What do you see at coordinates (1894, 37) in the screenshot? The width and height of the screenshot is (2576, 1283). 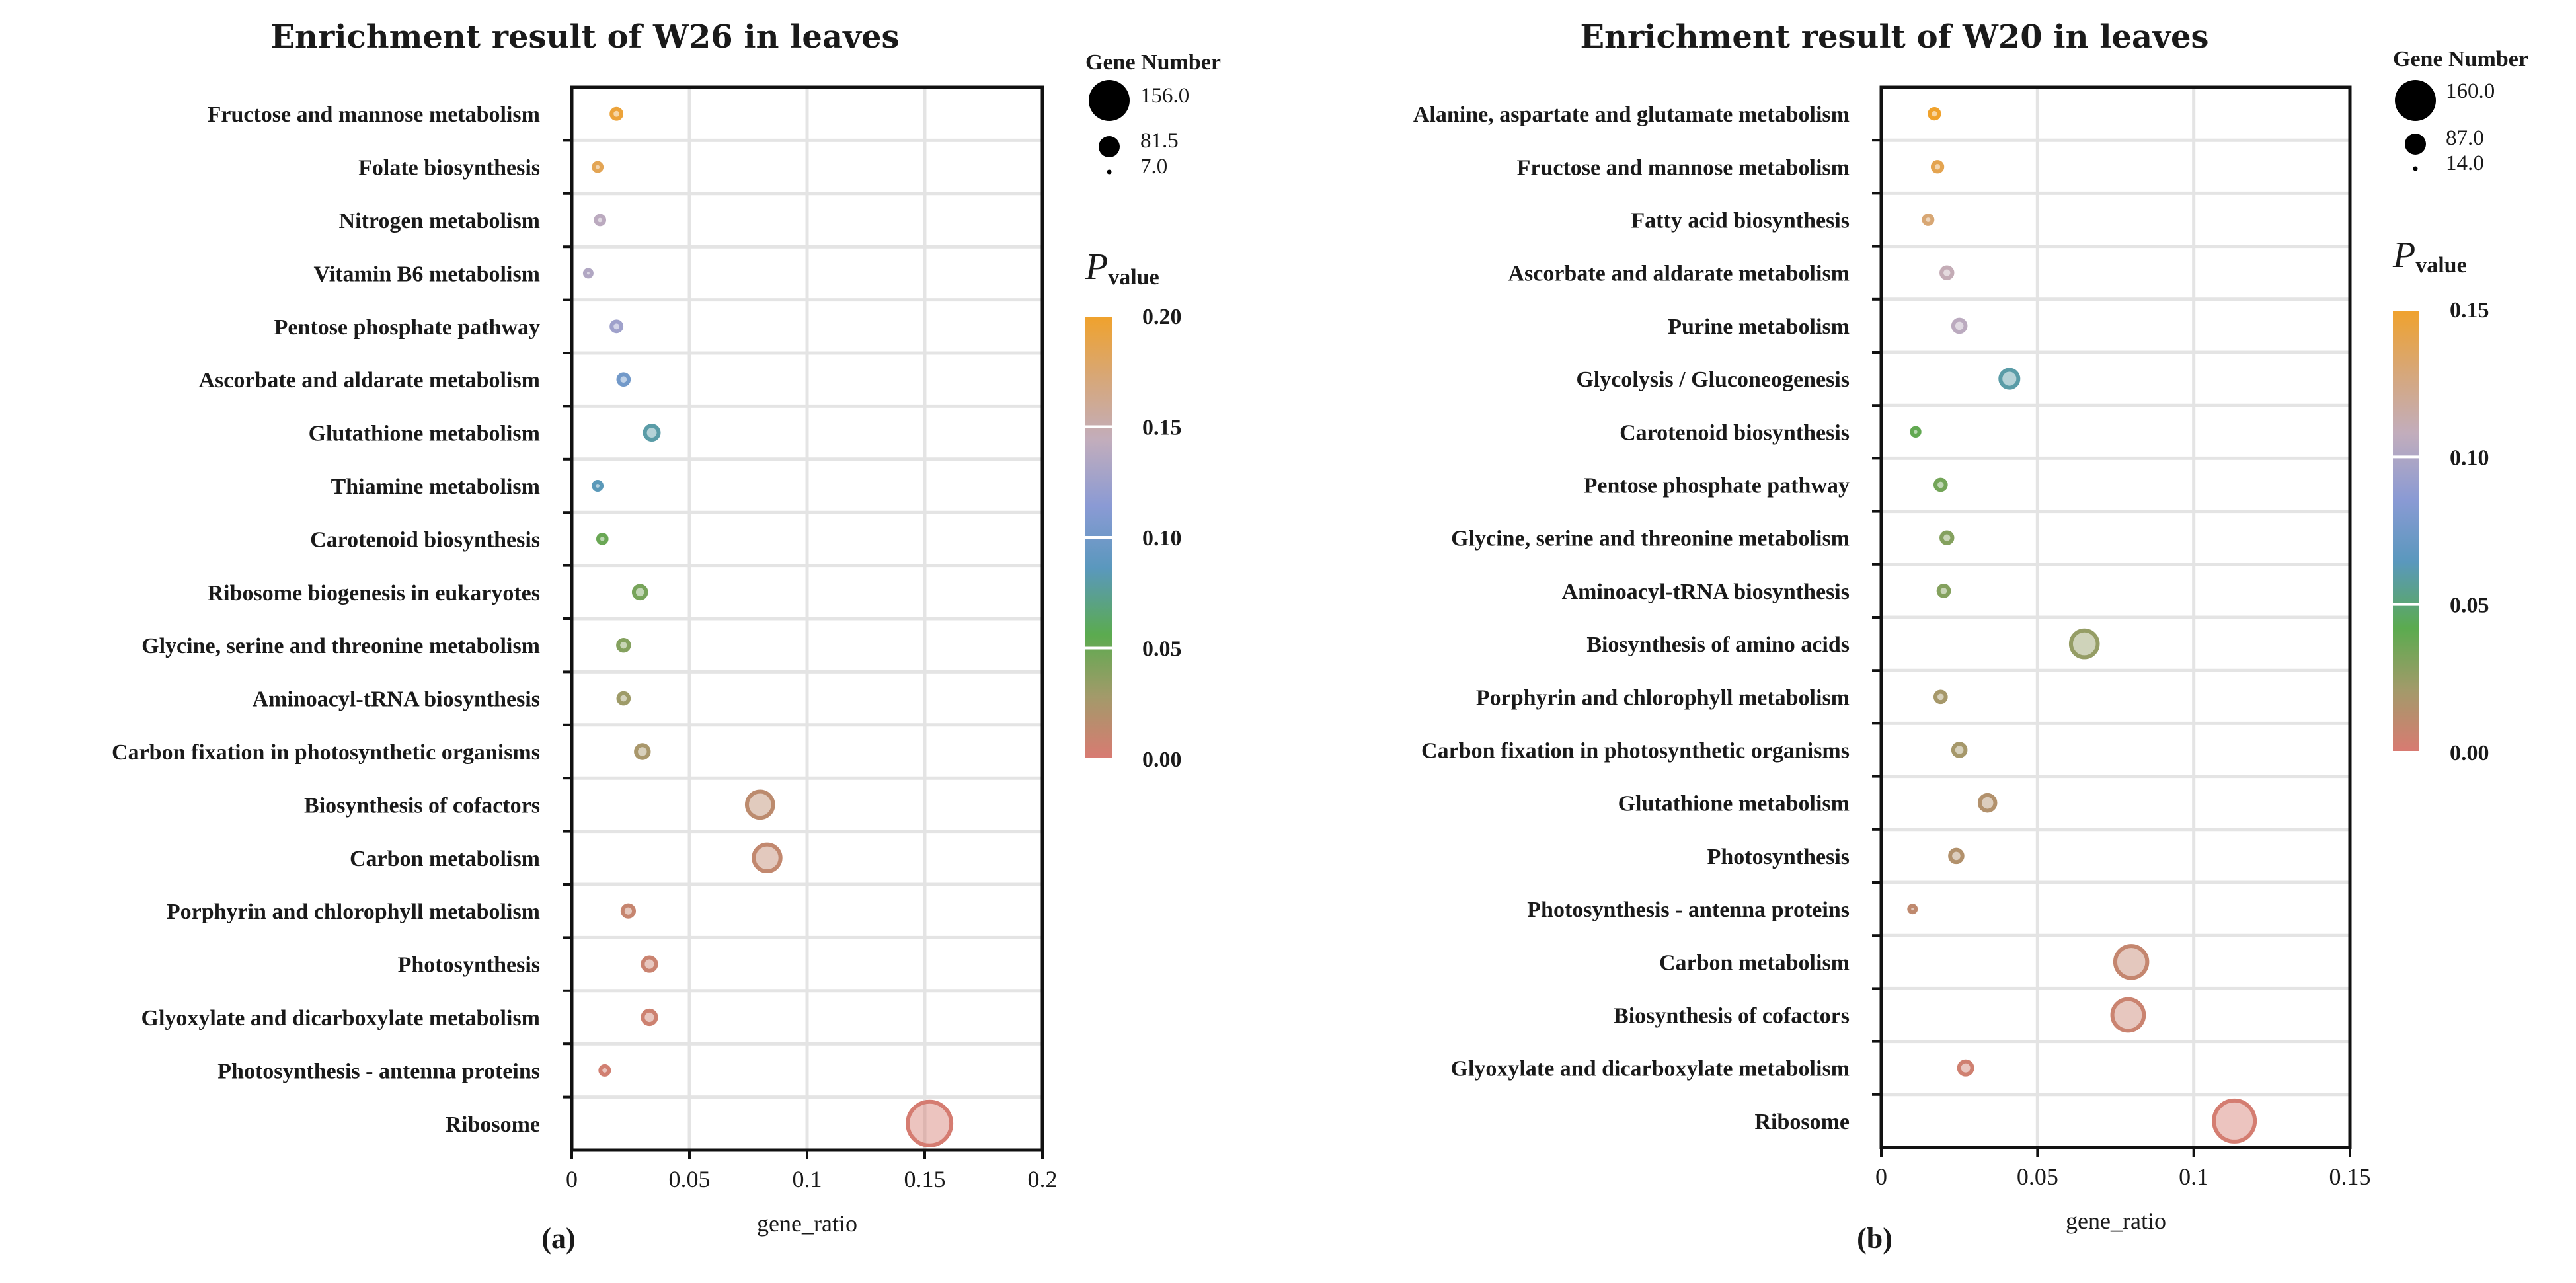 I see `chart-title: Enrichment result of W20 in leaves` at bounding box center [1894, 37].